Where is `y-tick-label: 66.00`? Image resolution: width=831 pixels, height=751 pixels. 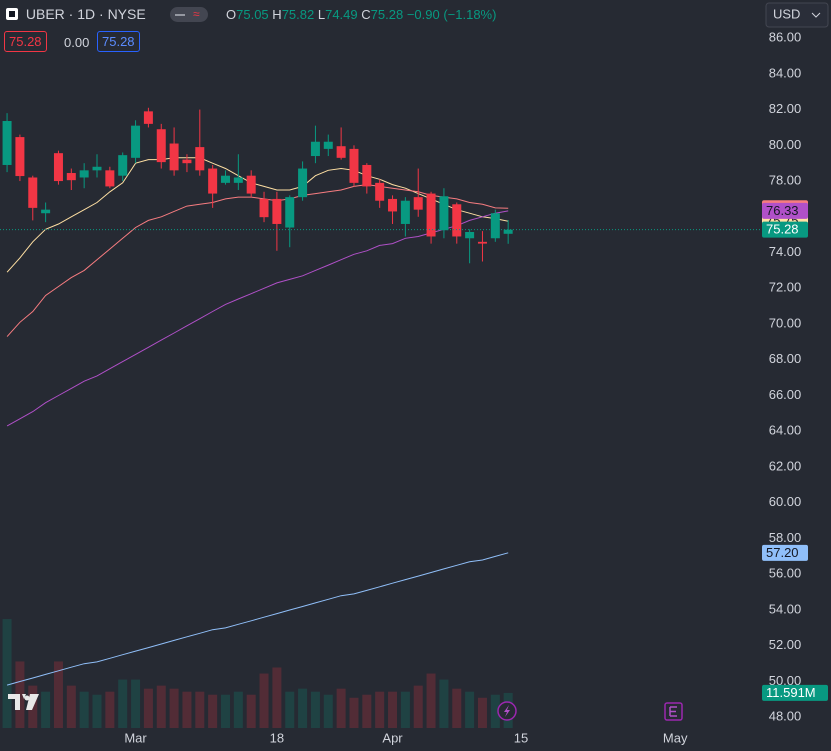 y-tick-label: 66.00 is located at coordinates (785, 394).